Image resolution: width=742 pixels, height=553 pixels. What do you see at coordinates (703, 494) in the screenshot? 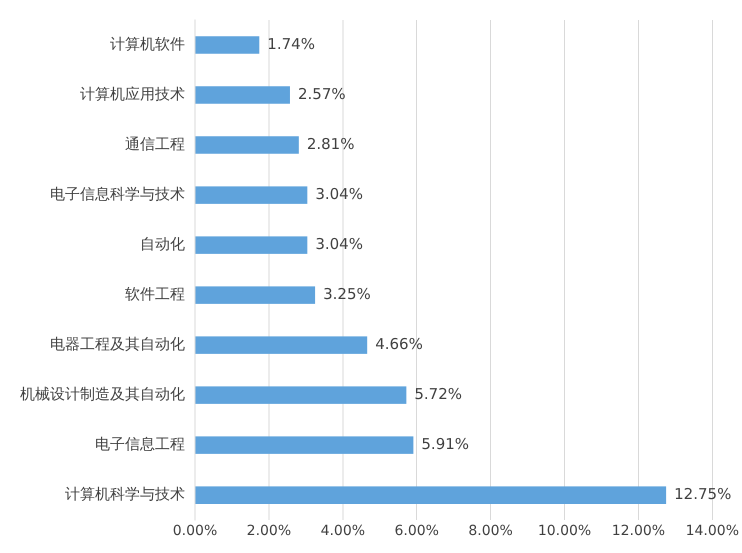
I see `data-label: 12.75%` at bounding box center [703, 494].